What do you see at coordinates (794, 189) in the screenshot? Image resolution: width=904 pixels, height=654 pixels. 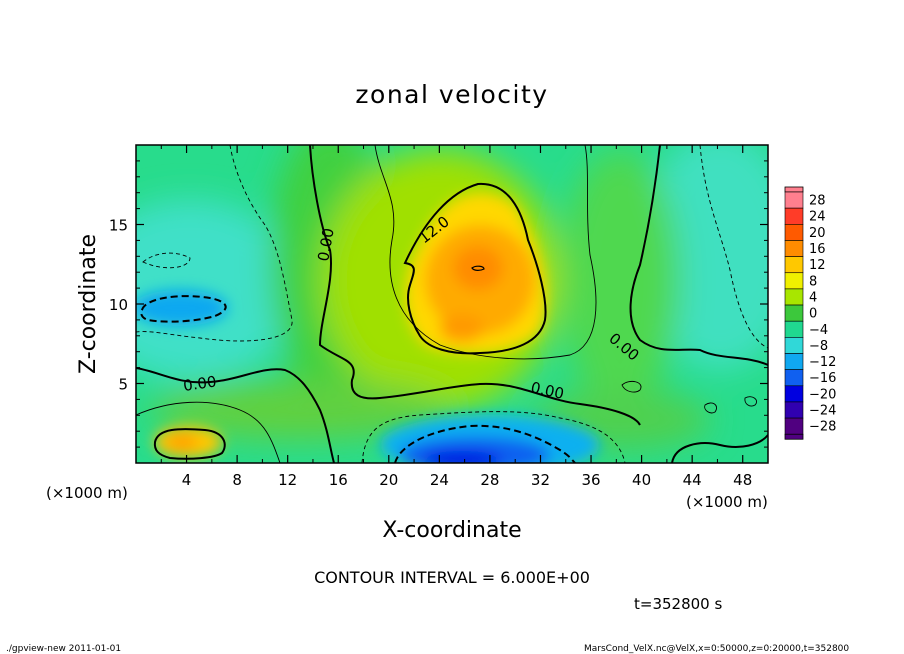 I see `colorbar-cap-max` at bounding box center [794, 189].